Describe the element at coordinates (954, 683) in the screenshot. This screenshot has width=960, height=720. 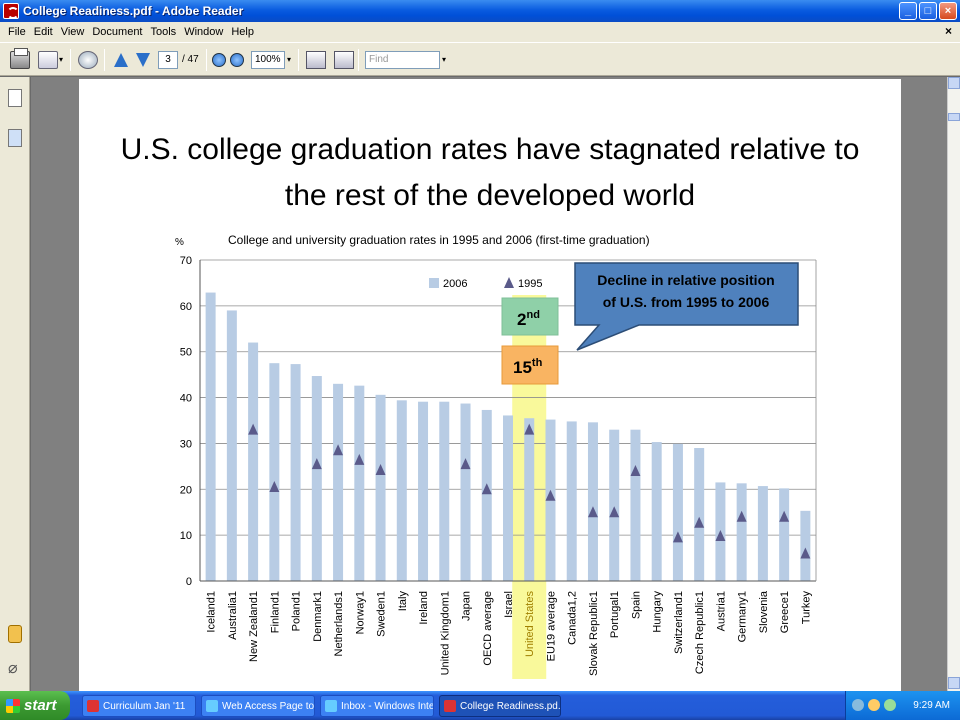
I see `scroll-down-icon` at that location.